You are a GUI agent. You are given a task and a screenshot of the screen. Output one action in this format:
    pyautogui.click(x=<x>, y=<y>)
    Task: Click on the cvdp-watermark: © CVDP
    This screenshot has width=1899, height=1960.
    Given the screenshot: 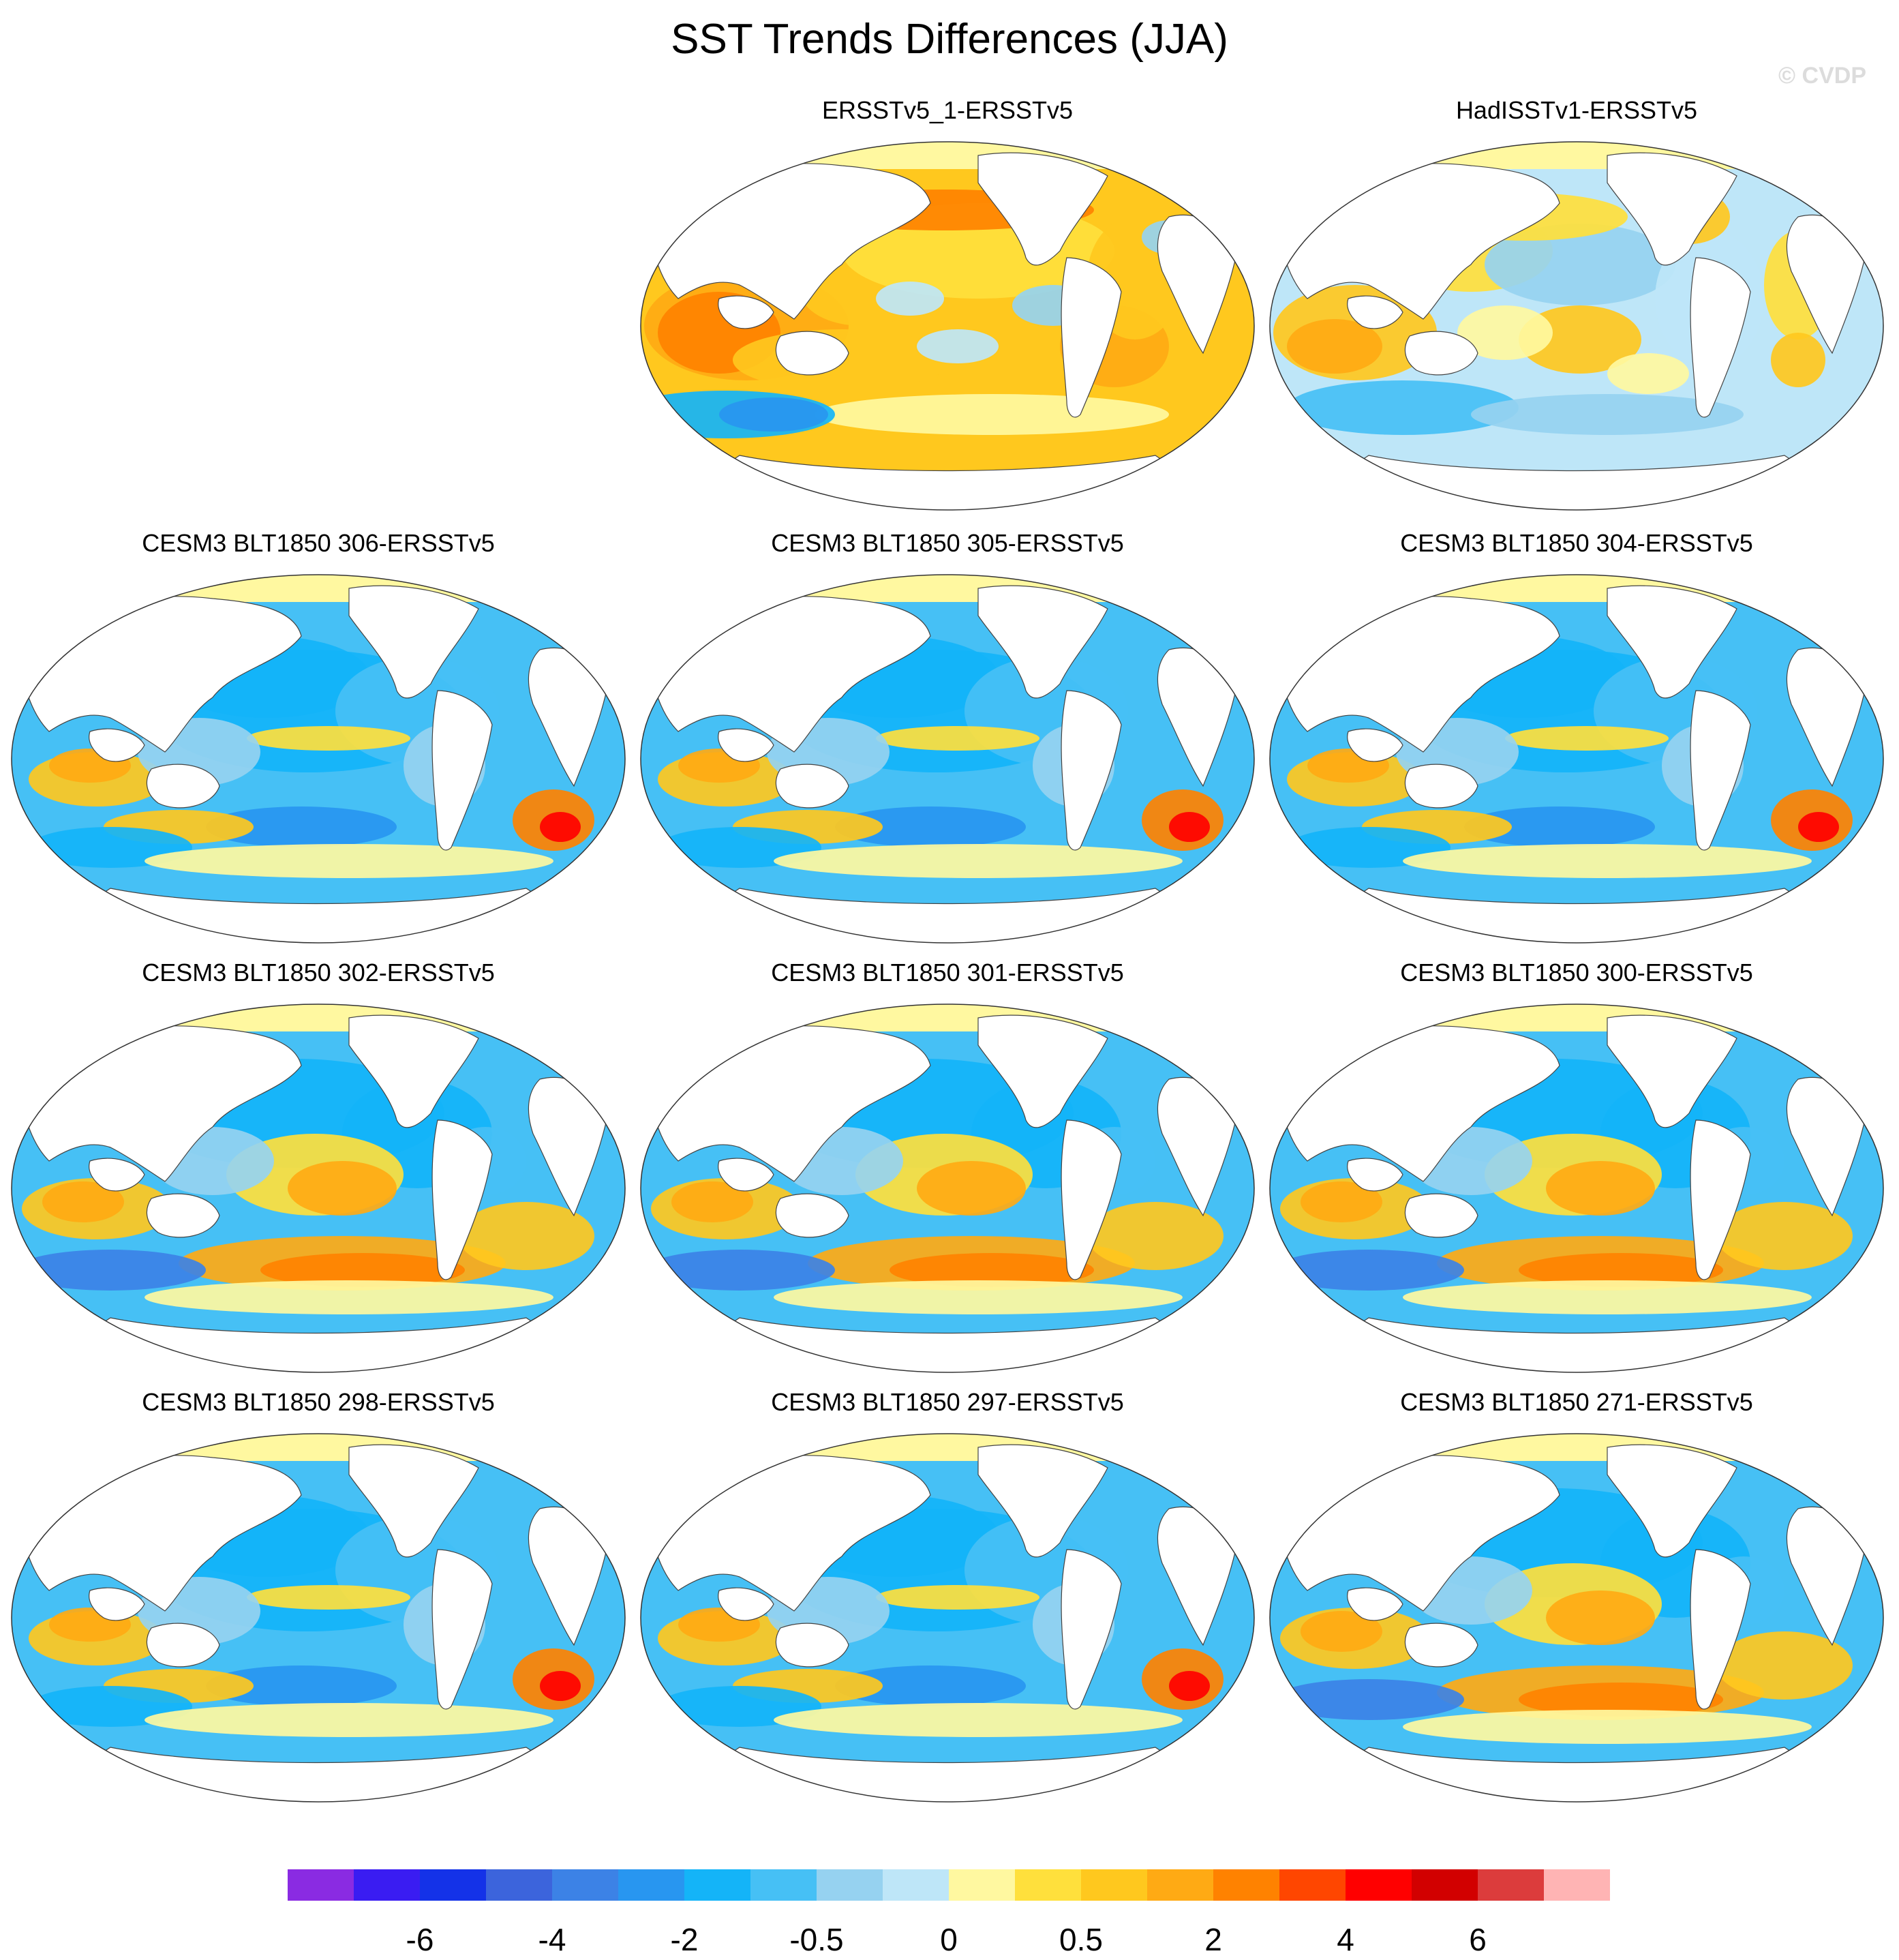 What is the action you would take?
    pyautogui.click(x=1822, y=76)
    